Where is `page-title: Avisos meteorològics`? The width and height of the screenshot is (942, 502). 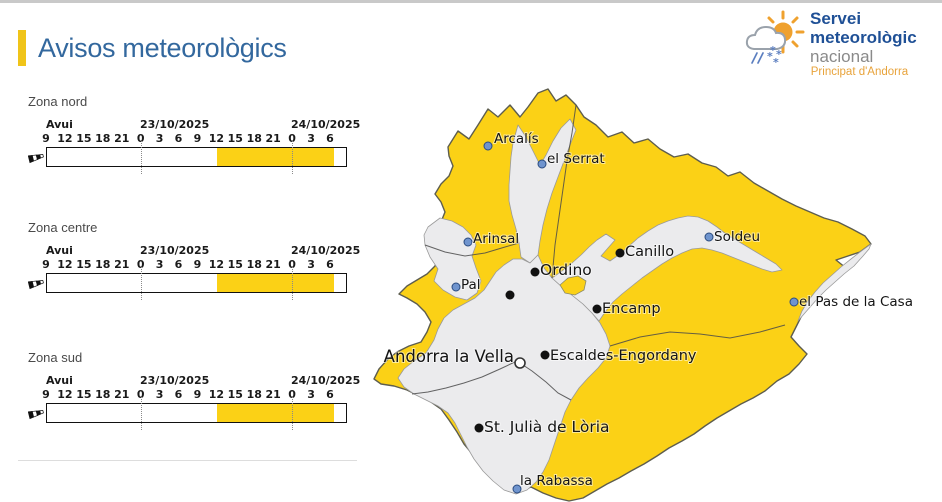
page-title: Avisos meteorològics is located at coordinates (162, 47).